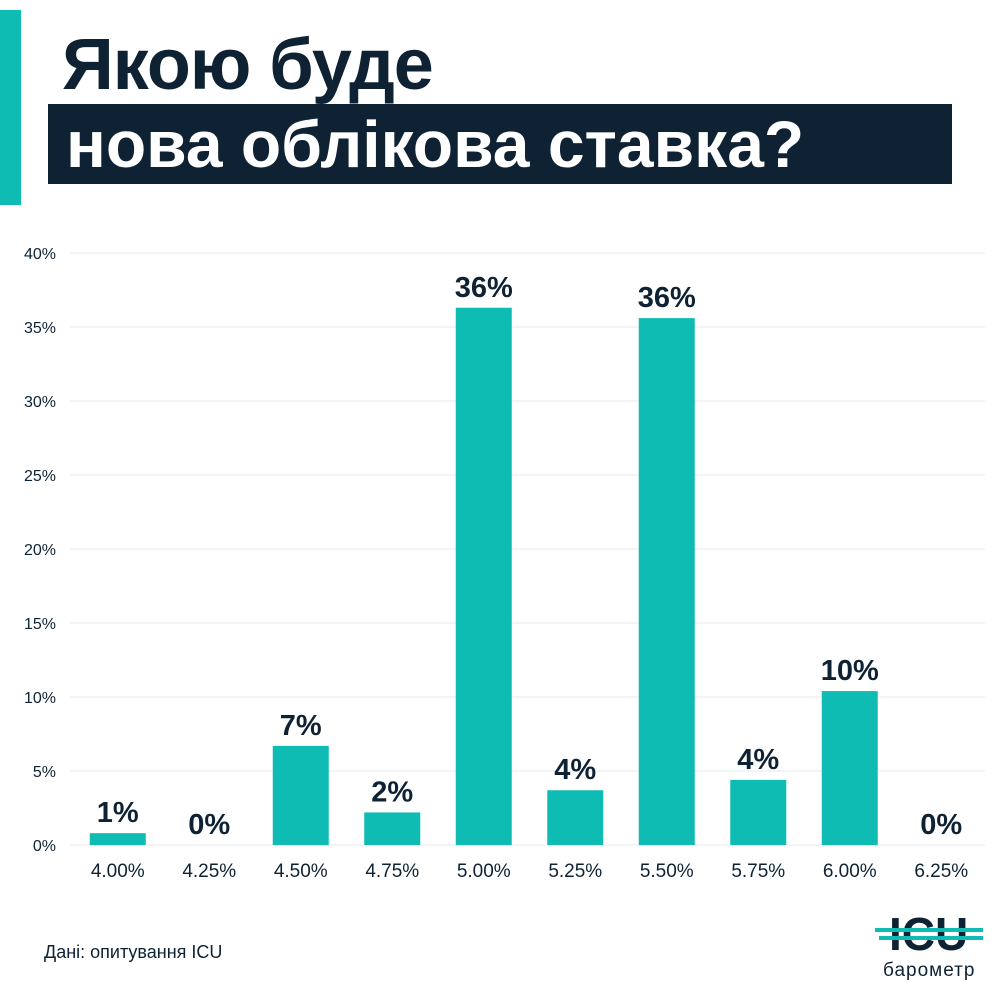 This screenshot has width=1000, height=1000. I want to click on x-tick-label: 4.00%, so click(118, 871).